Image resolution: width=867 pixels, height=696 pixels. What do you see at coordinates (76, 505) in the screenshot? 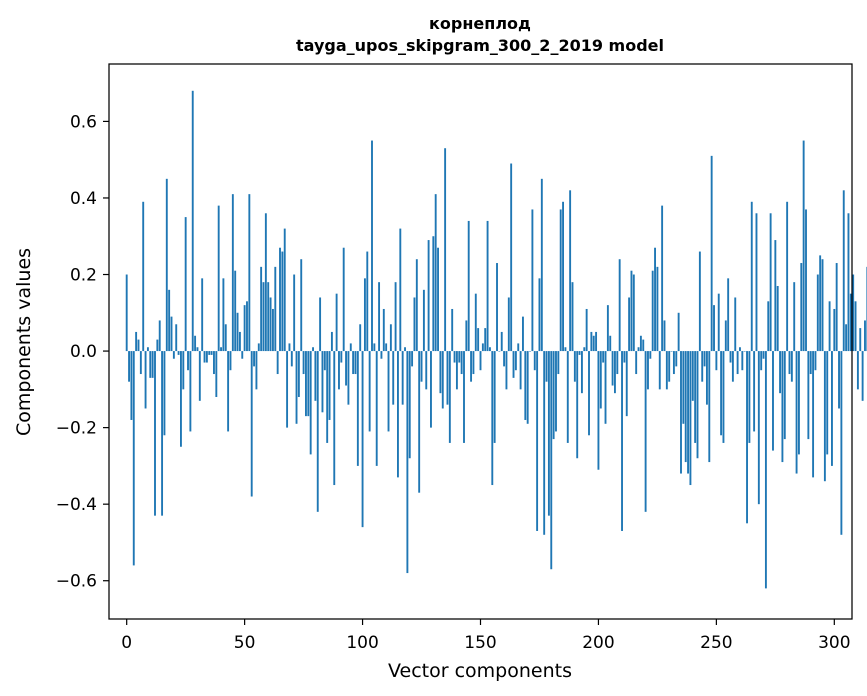
I see `y-tick-label: −0.4` at bounding box center [76, 505].